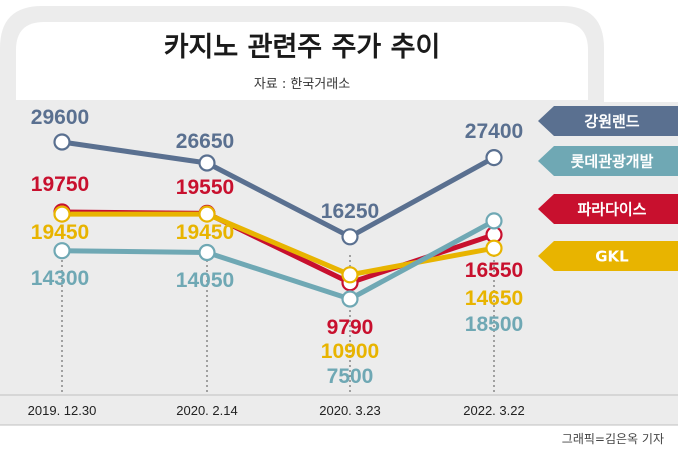 The width and height of the screenshot is (680, 449). Describe the element at coordinates (207, 252) in the screenshot. I see `data-point-롯데관광개발-1` at that location.